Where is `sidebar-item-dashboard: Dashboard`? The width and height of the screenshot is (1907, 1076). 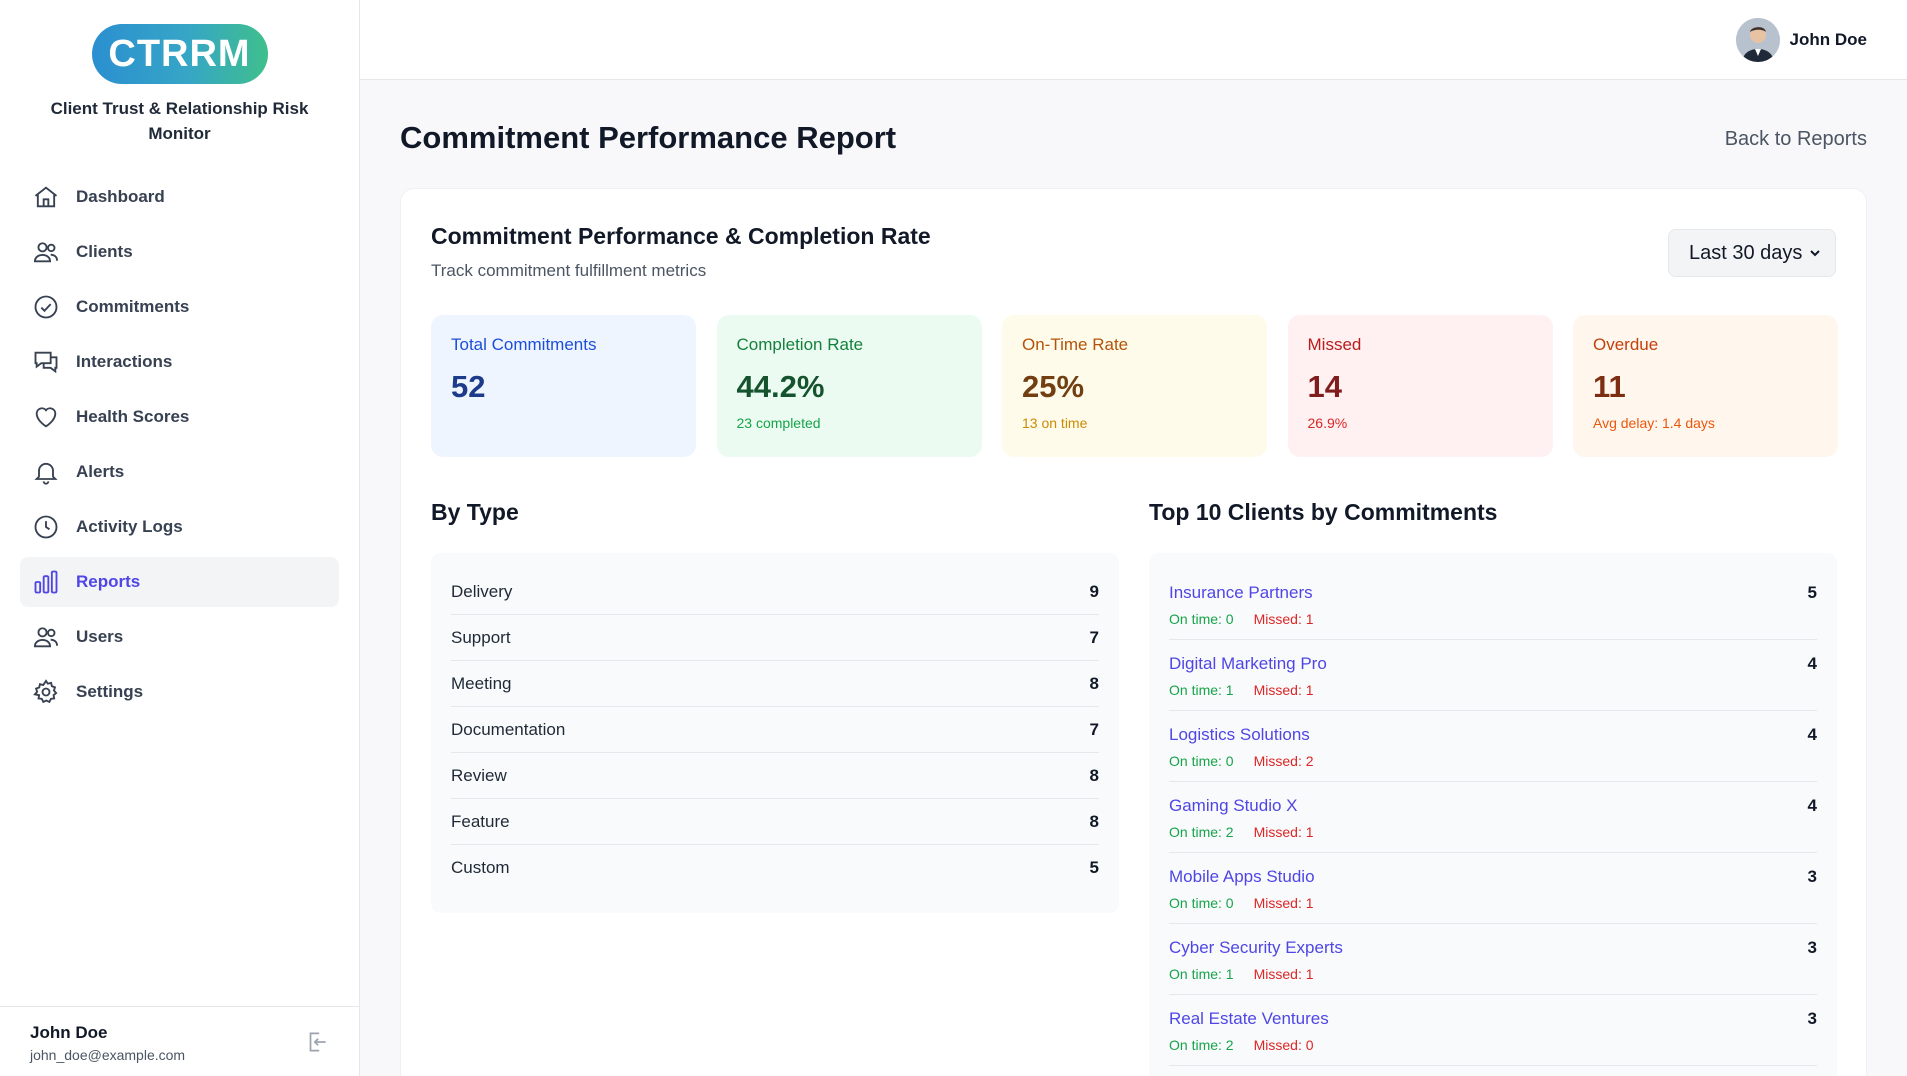 sidebar-item-dashboard: Dashboard is located at coordinates (179, 197).